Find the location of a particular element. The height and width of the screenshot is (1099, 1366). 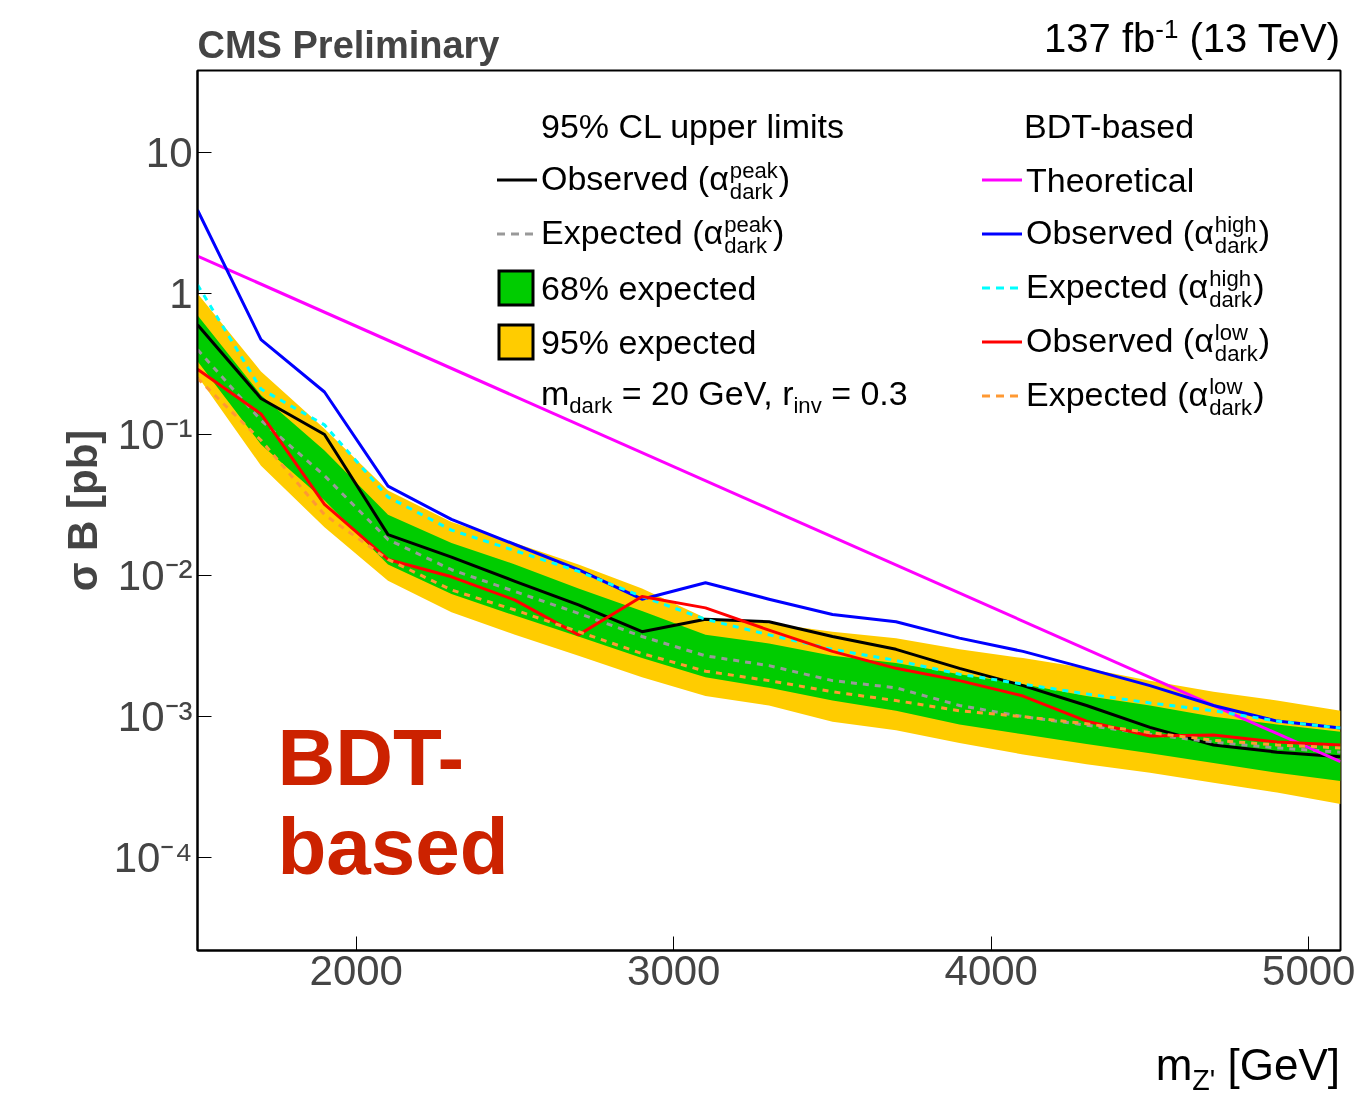

x-tick-label: 4000 is located at coordinates (991, 970).